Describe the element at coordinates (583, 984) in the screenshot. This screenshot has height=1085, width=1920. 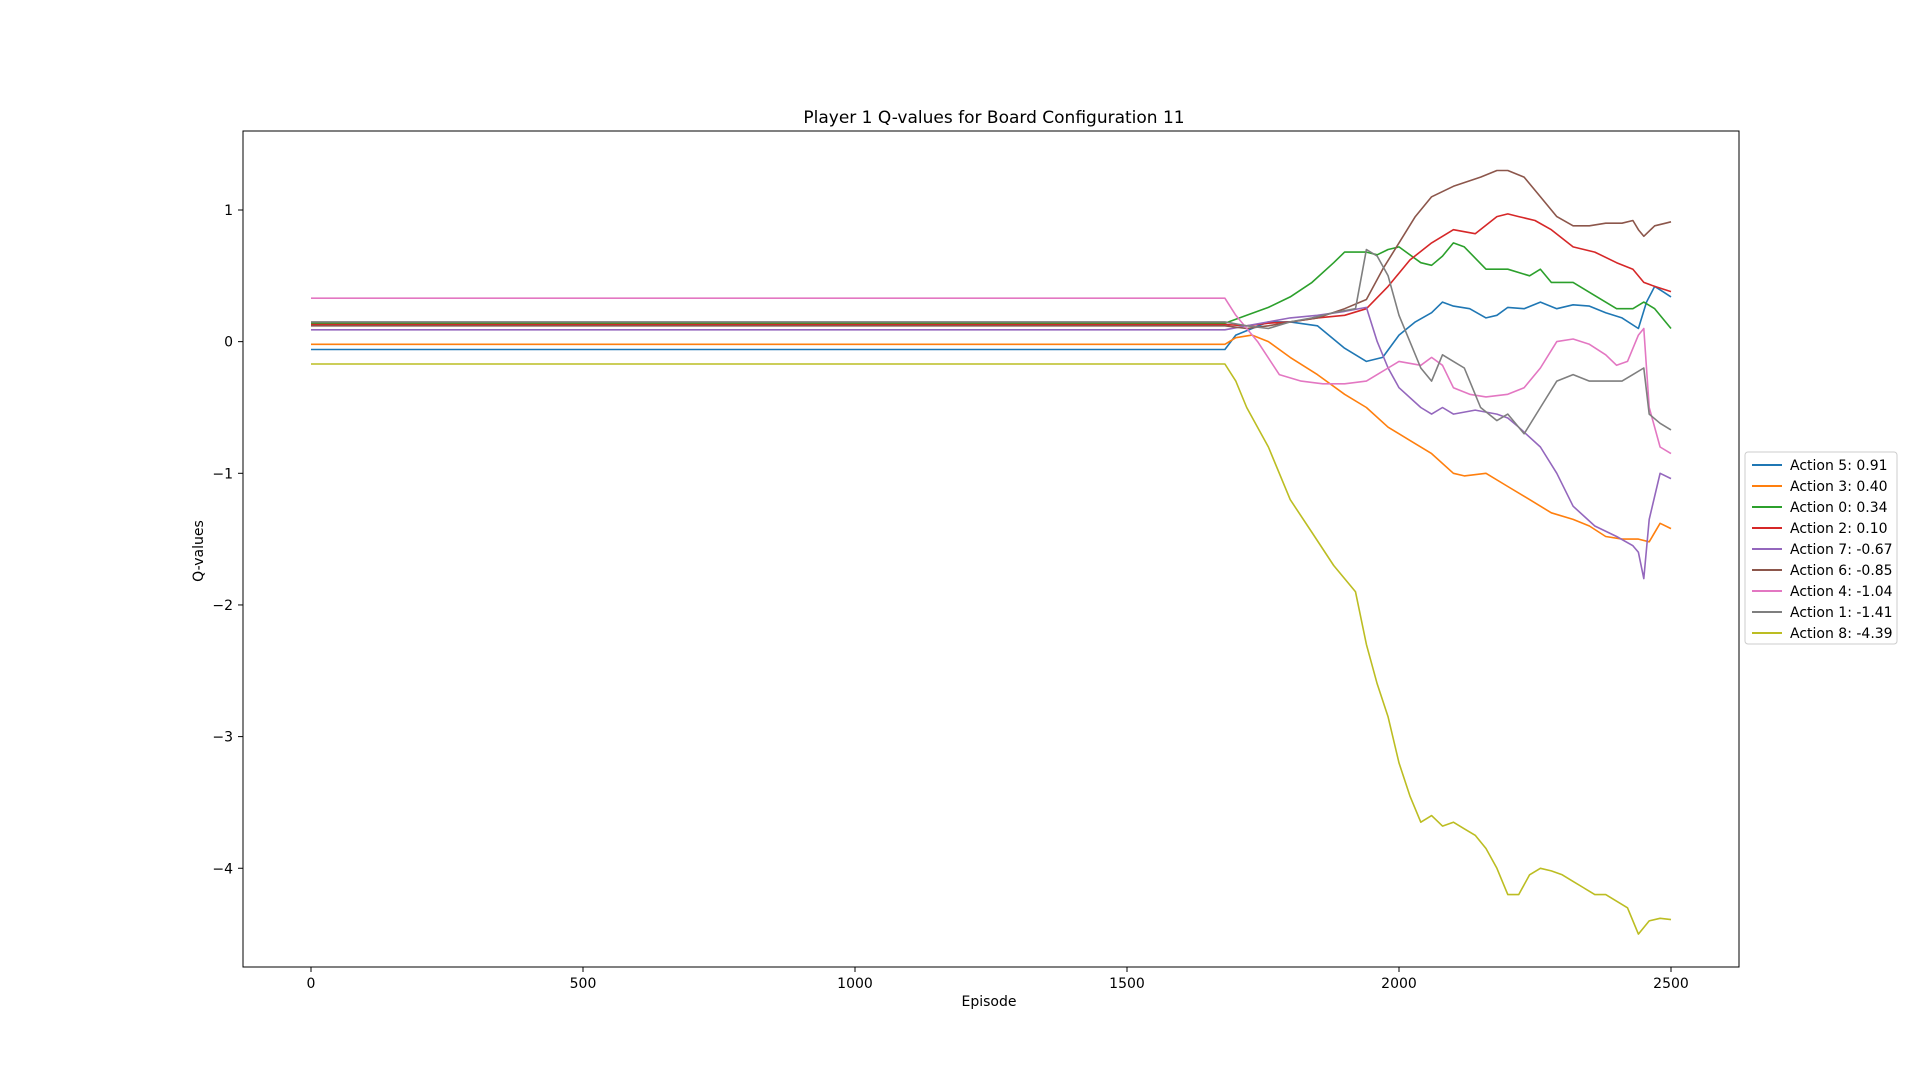
I see `x-tick-label: 500` at that location.